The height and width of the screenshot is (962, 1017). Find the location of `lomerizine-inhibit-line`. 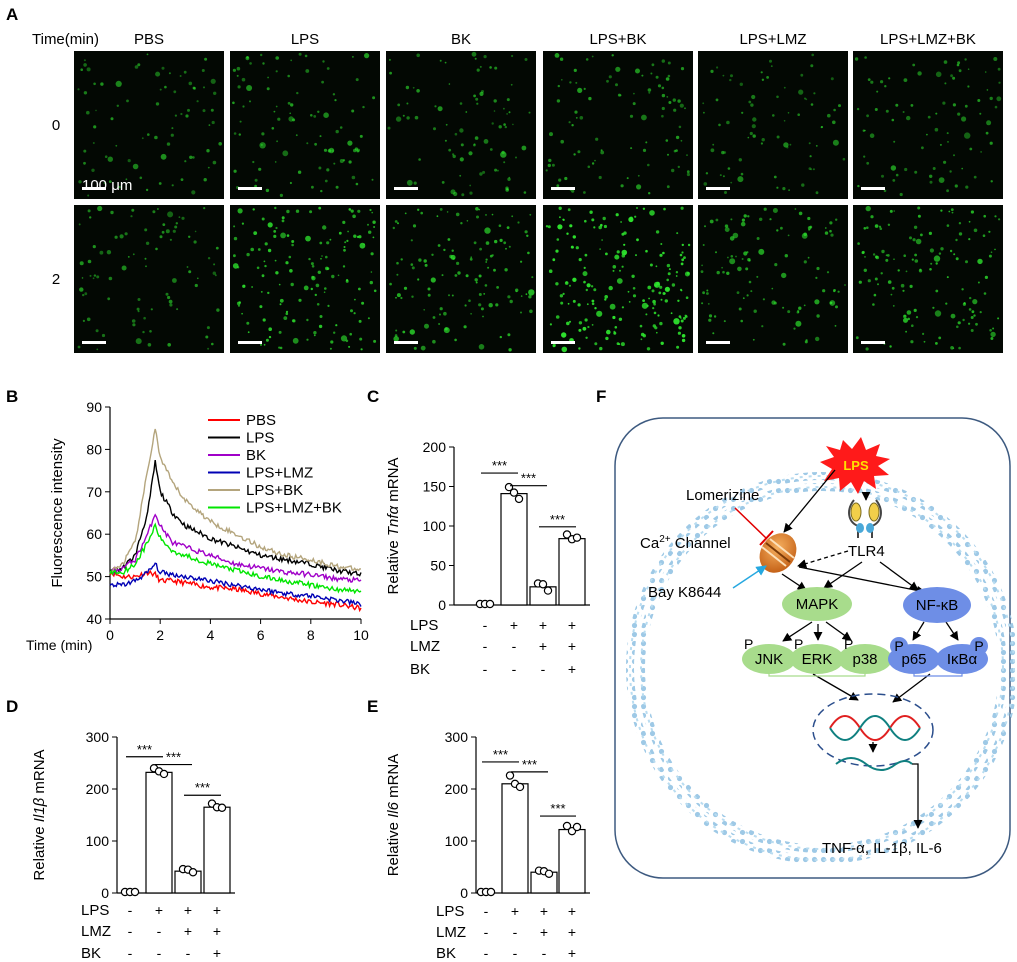

lomerizine-inhibit-line is located at coordinates (750, 523).